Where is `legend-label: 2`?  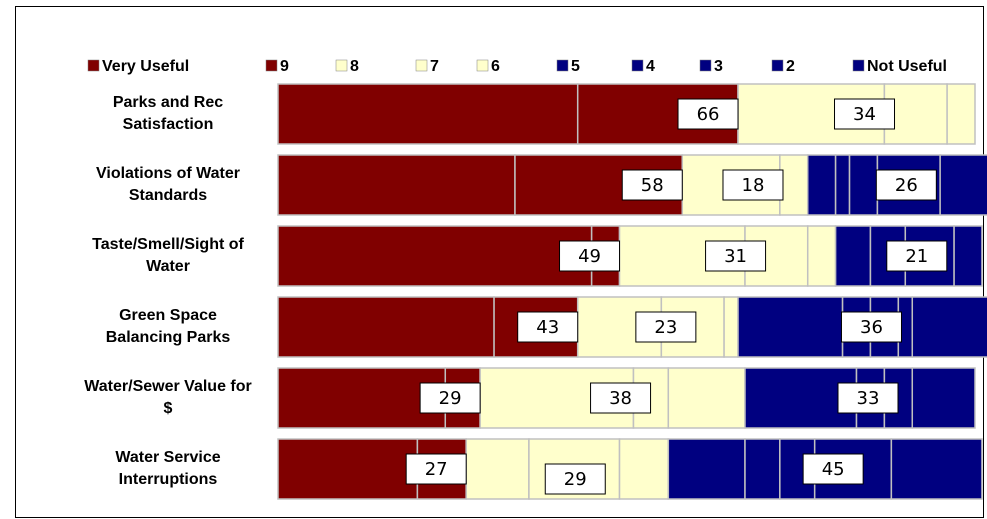 legend-label: 2 is located at coordinates (790, 66).